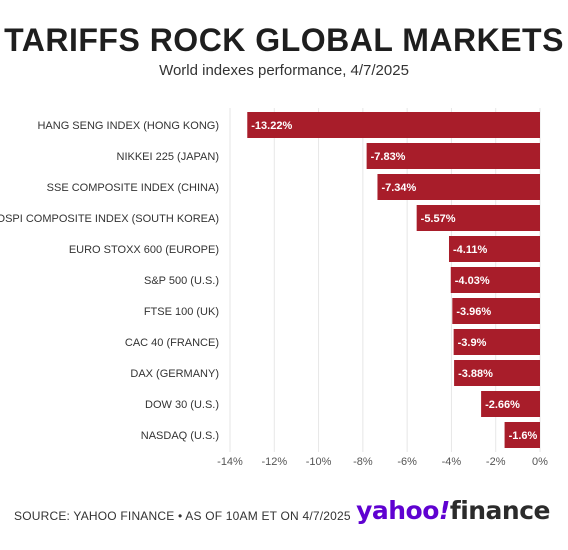 The height and width of the screenshot is (550, 568). What do you see at coordinates (475, 374) in the screenshot?
I see `data-label: -3.88%` at bounding box center [475, 374].